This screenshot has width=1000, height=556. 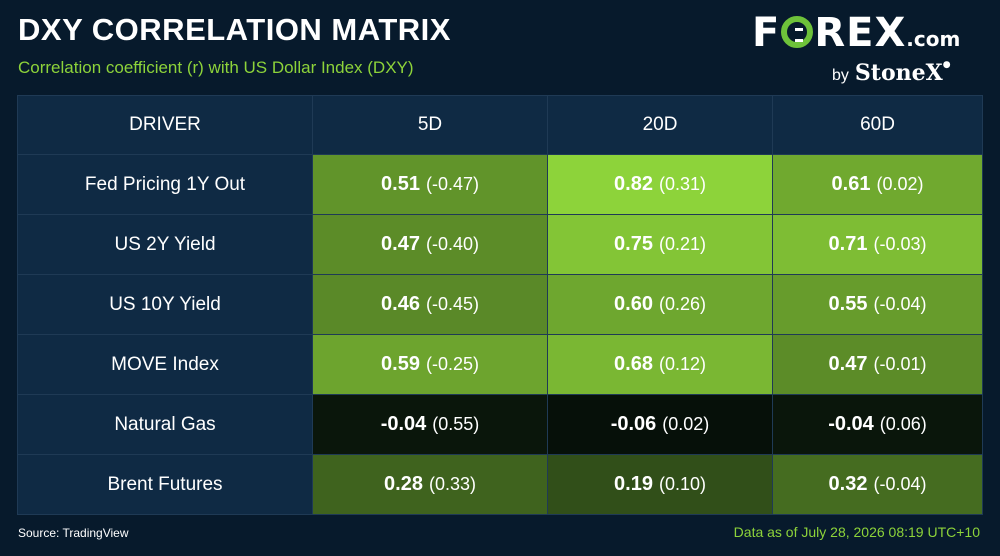 I want to click on secondary-value: (-0.03), so click(x=900, y=244).